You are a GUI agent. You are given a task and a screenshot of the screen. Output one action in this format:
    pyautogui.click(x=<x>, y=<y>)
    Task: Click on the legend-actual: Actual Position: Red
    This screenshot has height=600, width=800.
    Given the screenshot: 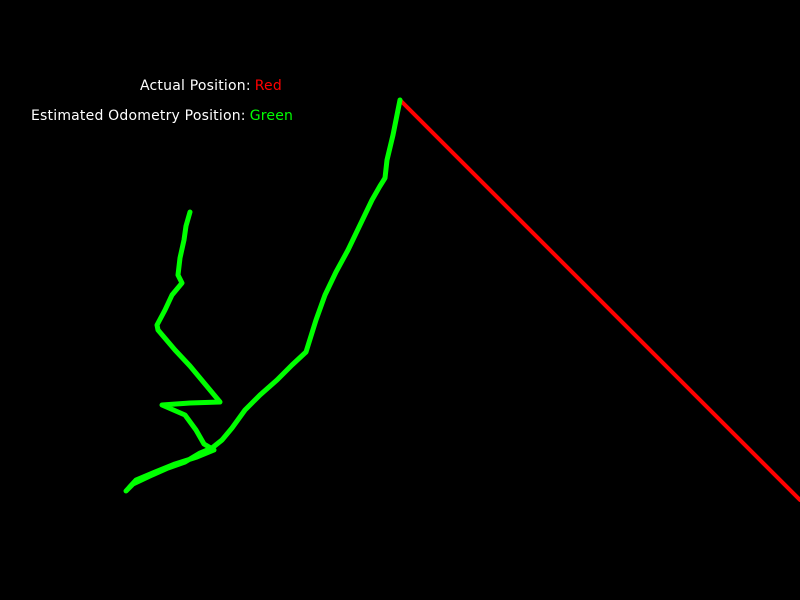 What is the action you would take?
    pyautogui.click(x=211, y=86)
    